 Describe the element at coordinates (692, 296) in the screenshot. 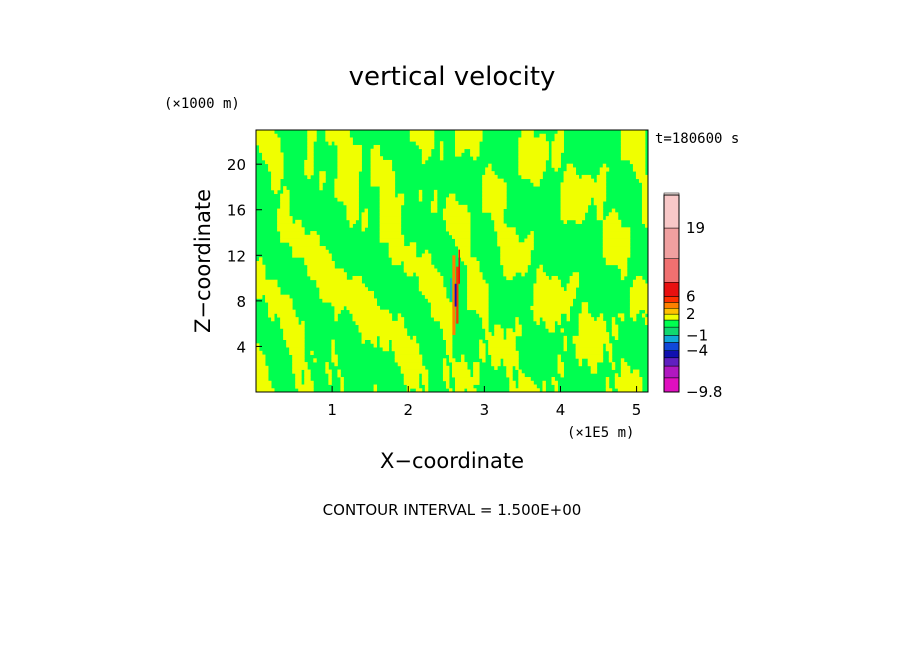

I see `colorbar: 19 62 −1−4 −9.8` at that location.